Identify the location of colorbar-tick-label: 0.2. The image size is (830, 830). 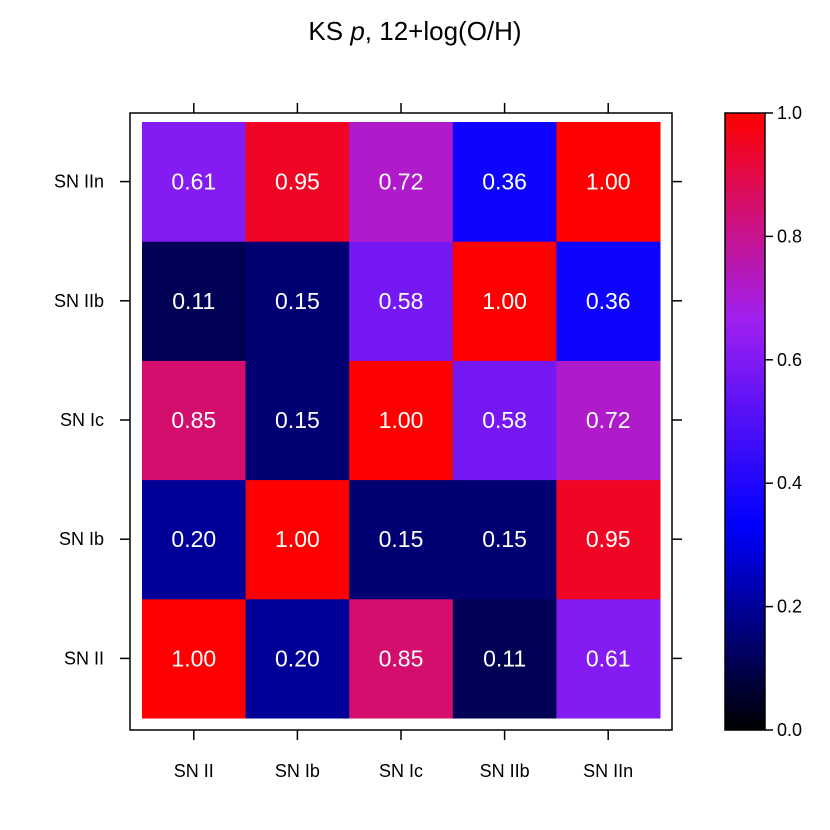
(789, 607).